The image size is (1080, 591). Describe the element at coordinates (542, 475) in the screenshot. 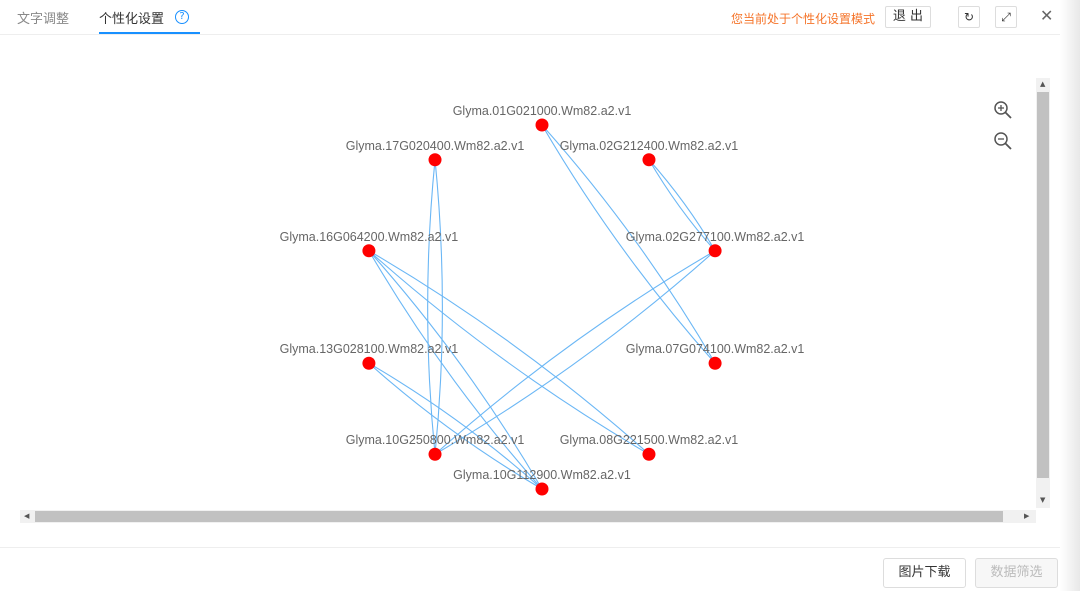

I see `node-label: Glyma.10G112900.Wm82.a2.v1` at that location.